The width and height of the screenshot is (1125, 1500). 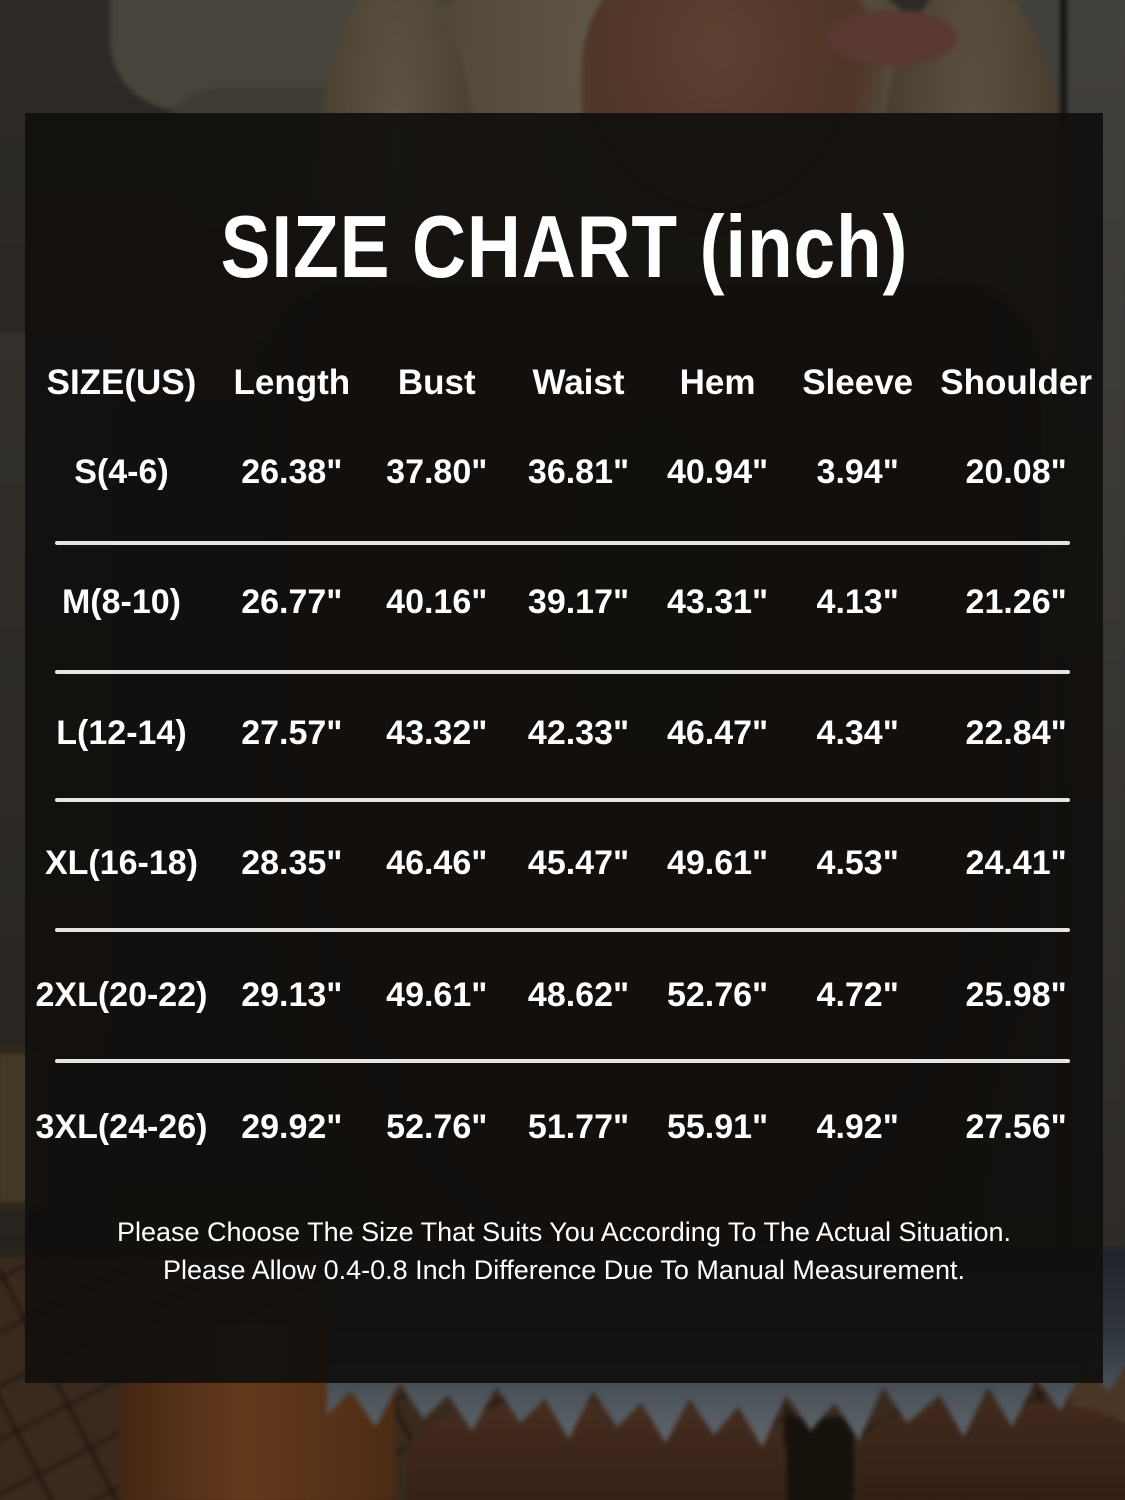 What do you see at coordinates (121, 382) in the screenshot?
I see `column-header-size: SIZE(US)` at bounding box center [121, 382].